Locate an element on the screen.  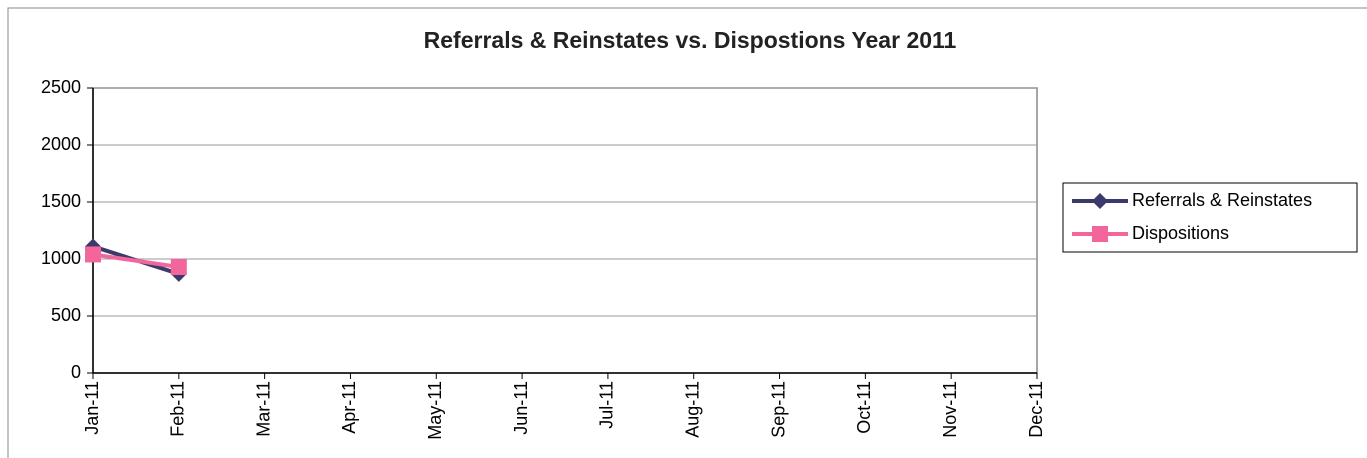
legend-box is located at coordinates (1210, 217).